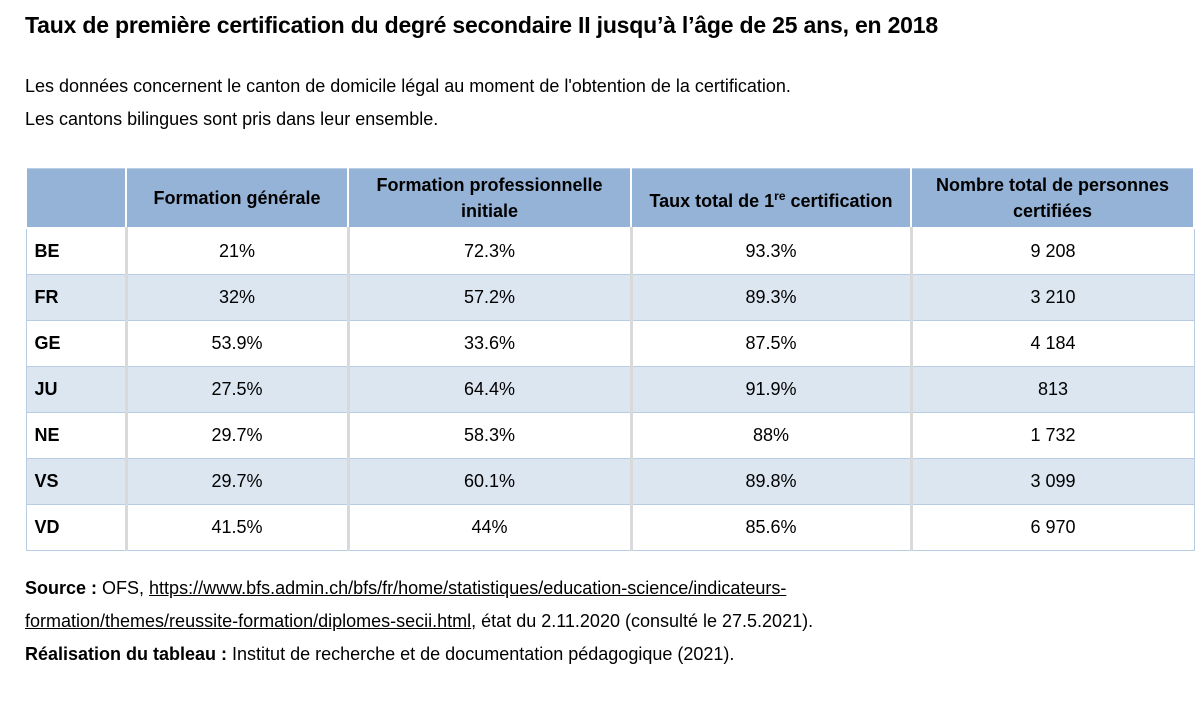 The height and width of the screenshot is (702, 1200). I want to click on table-cell: 91.9%, so click(770, 389).